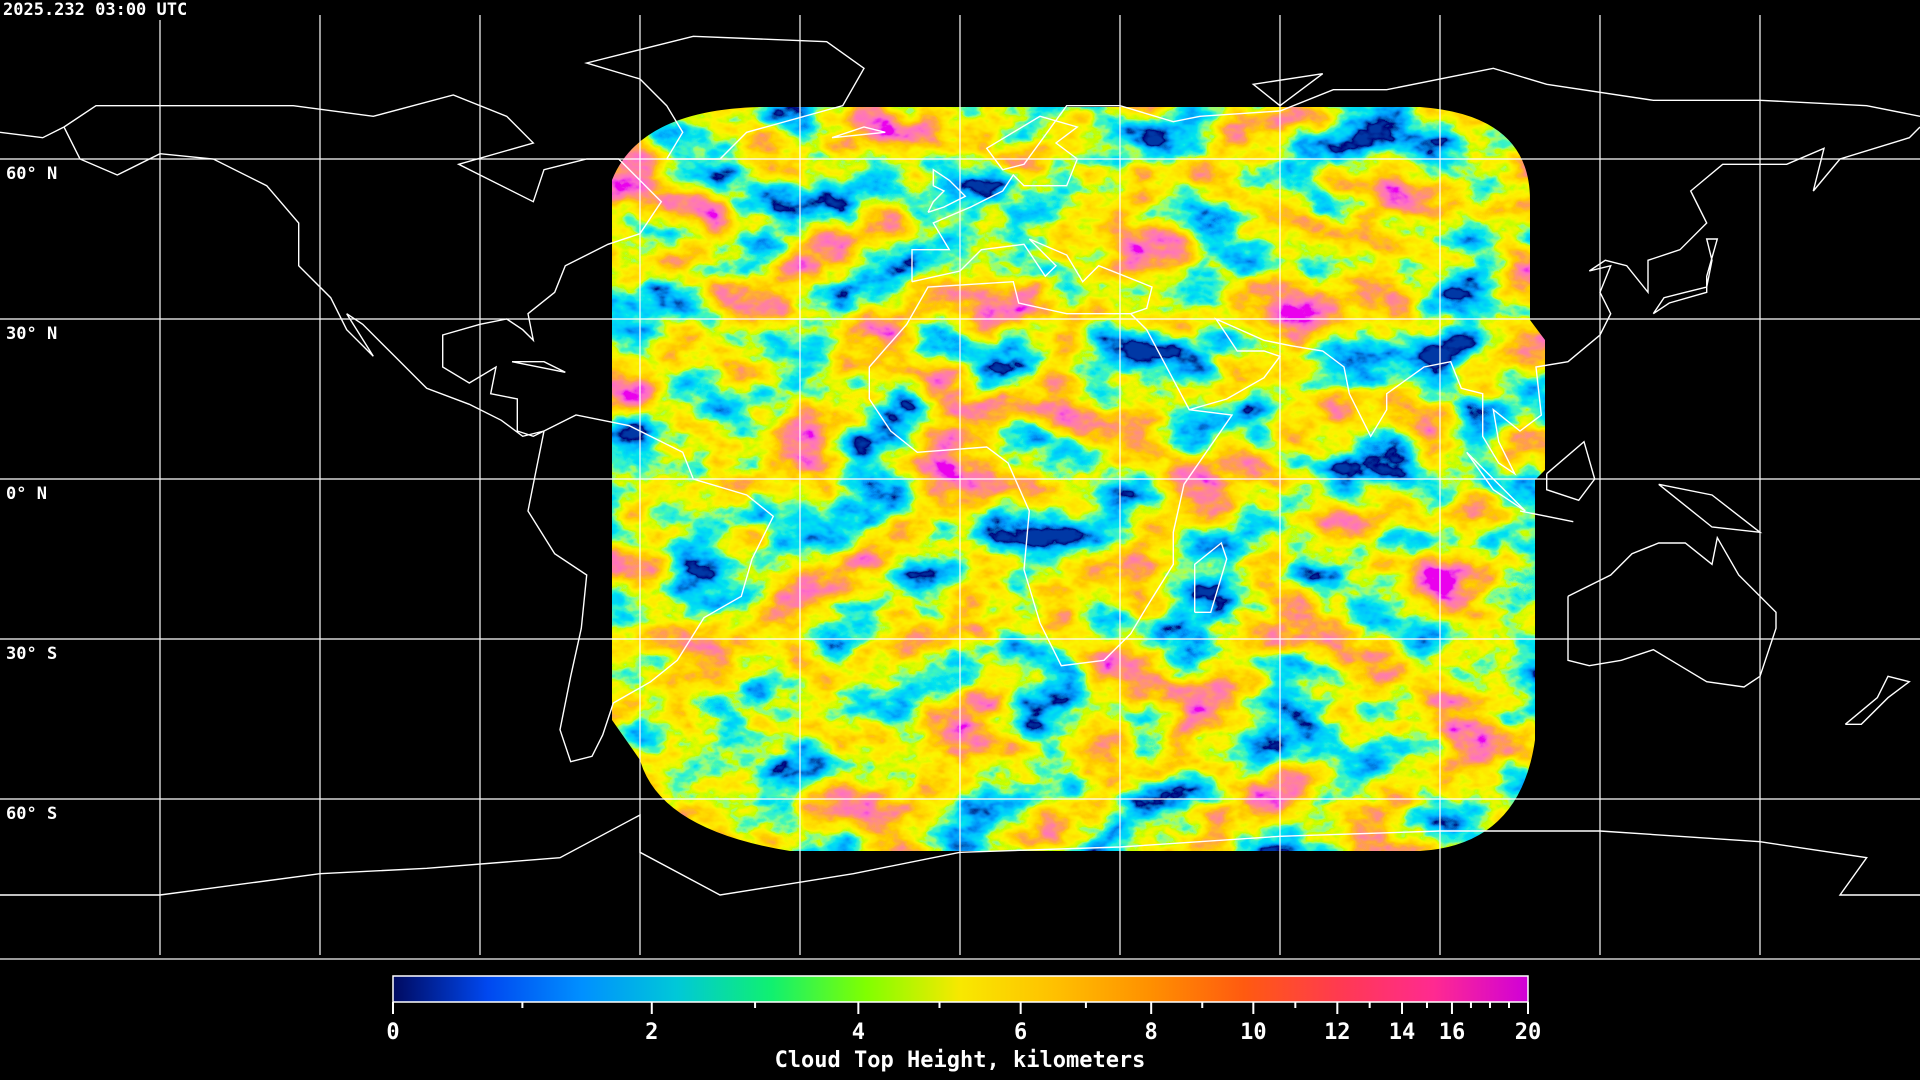 The image size is (1920, 1080). What do you see at coordinates (960, 959) in the screenshot?
I see `map-colorbar-divider` at bounding box center [960, 959].